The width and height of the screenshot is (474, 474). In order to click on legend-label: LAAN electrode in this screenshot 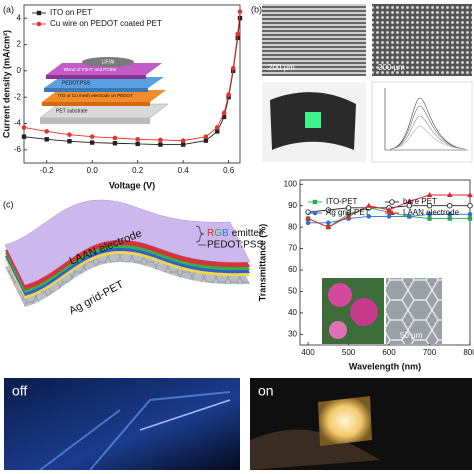, I will do `click(431, 212)`.